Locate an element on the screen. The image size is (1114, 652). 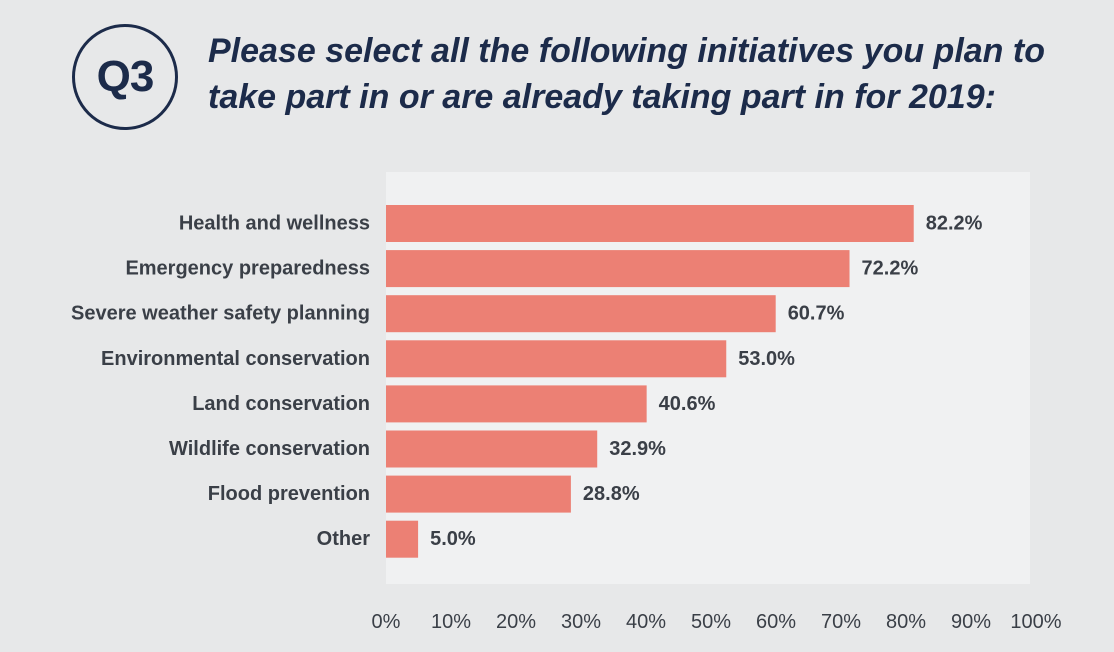
x-tick-label-9: 90% is located at coordinates (971, 622).